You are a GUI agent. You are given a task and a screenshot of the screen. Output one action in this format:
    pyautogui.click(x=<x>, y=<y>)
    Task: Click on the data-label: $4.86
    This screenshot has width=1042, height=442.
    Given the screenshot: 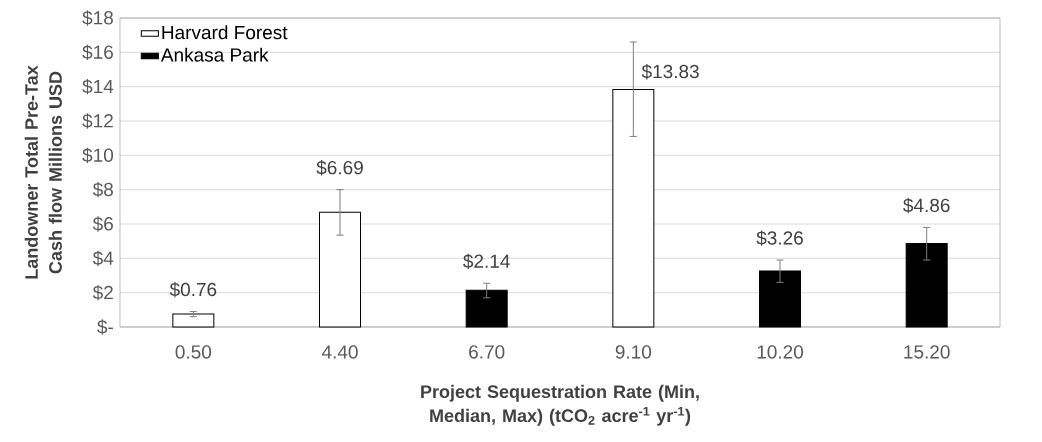 What is the action you would take?
    pyautogui.click(x=926, y=205)
    